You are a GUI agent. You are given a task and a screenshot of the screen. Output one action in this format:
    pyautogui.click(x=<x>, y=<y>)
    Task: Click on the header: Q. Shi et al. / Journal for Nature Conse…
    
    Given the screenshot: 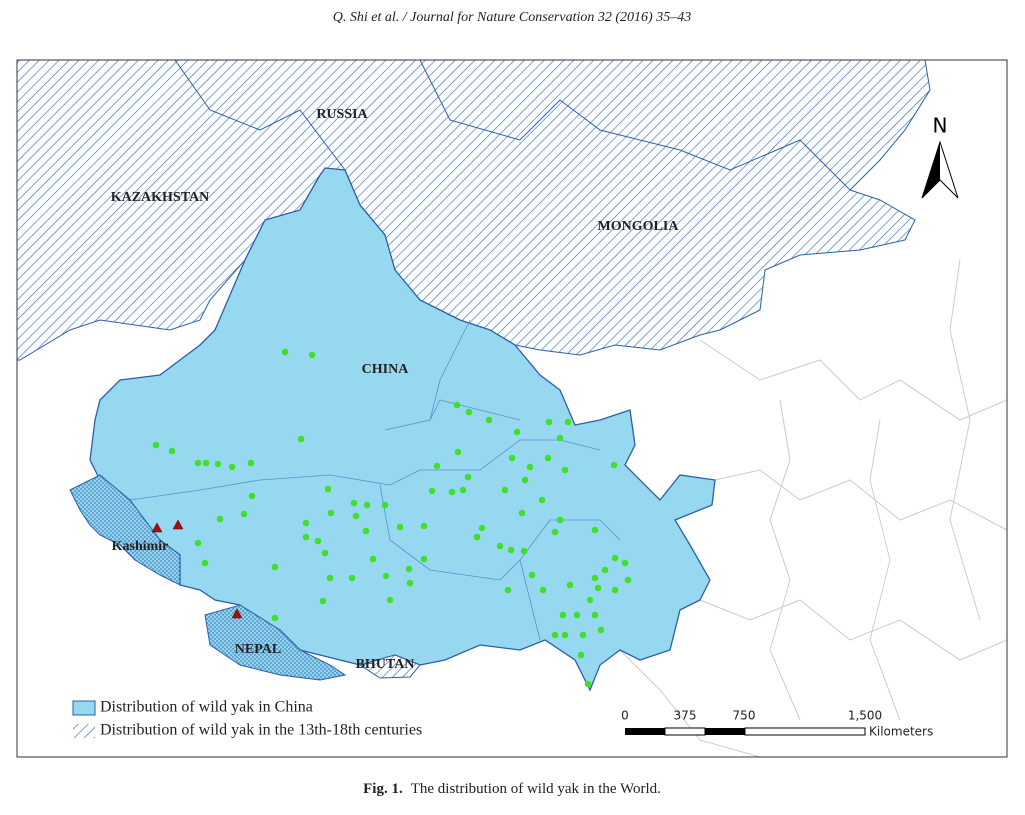 What is the action you would take?
    pyautogui.click(x=512, y=17)
    